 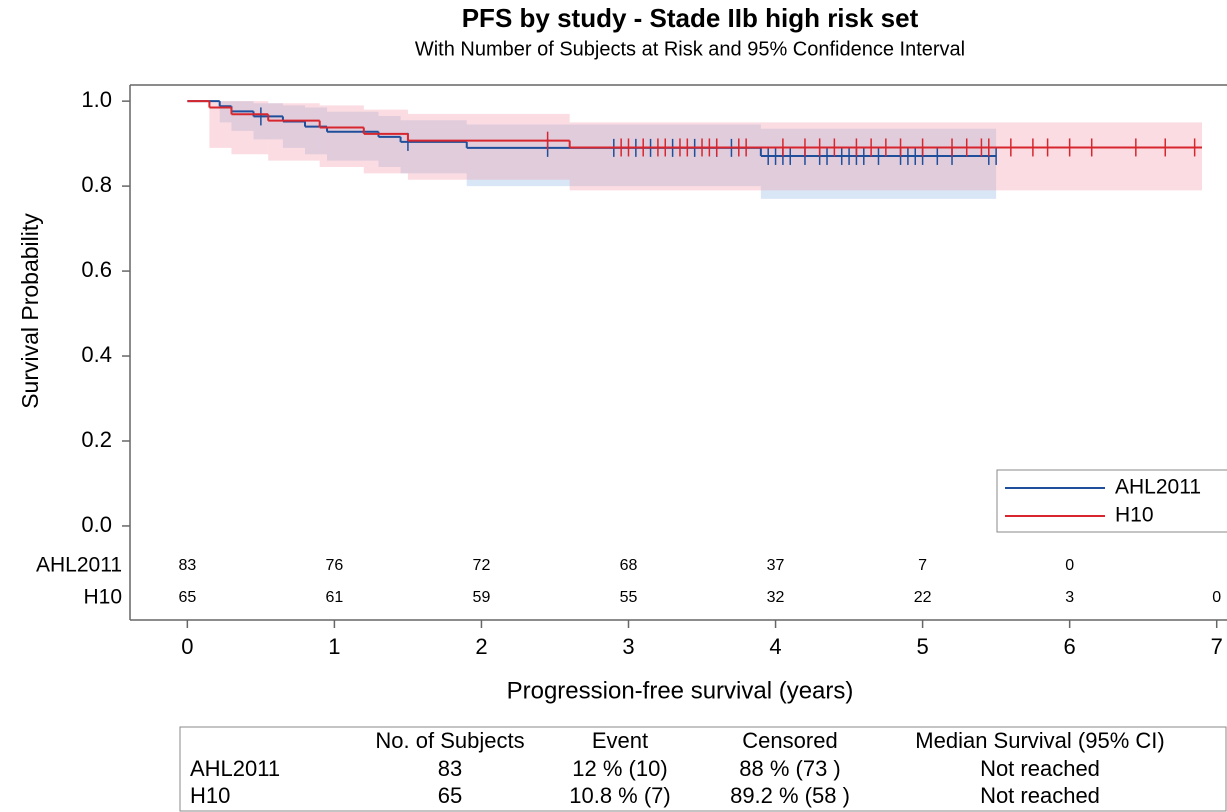 What do you see at coordinates (922, 646) in the screenshot?
I see `x-tick-label: 5` at bounding box center [922, 646].